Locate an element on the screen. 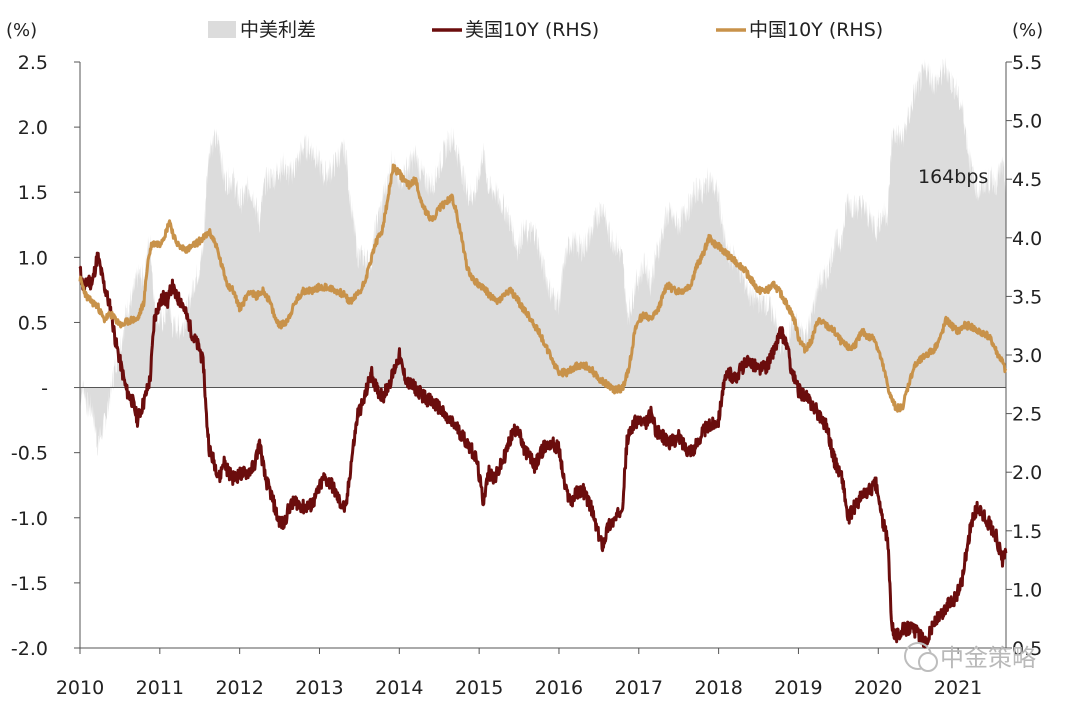 The width and height of the screenshot is (1080, 705). watermark: 中金策略 is located at coordinates (970, 657).